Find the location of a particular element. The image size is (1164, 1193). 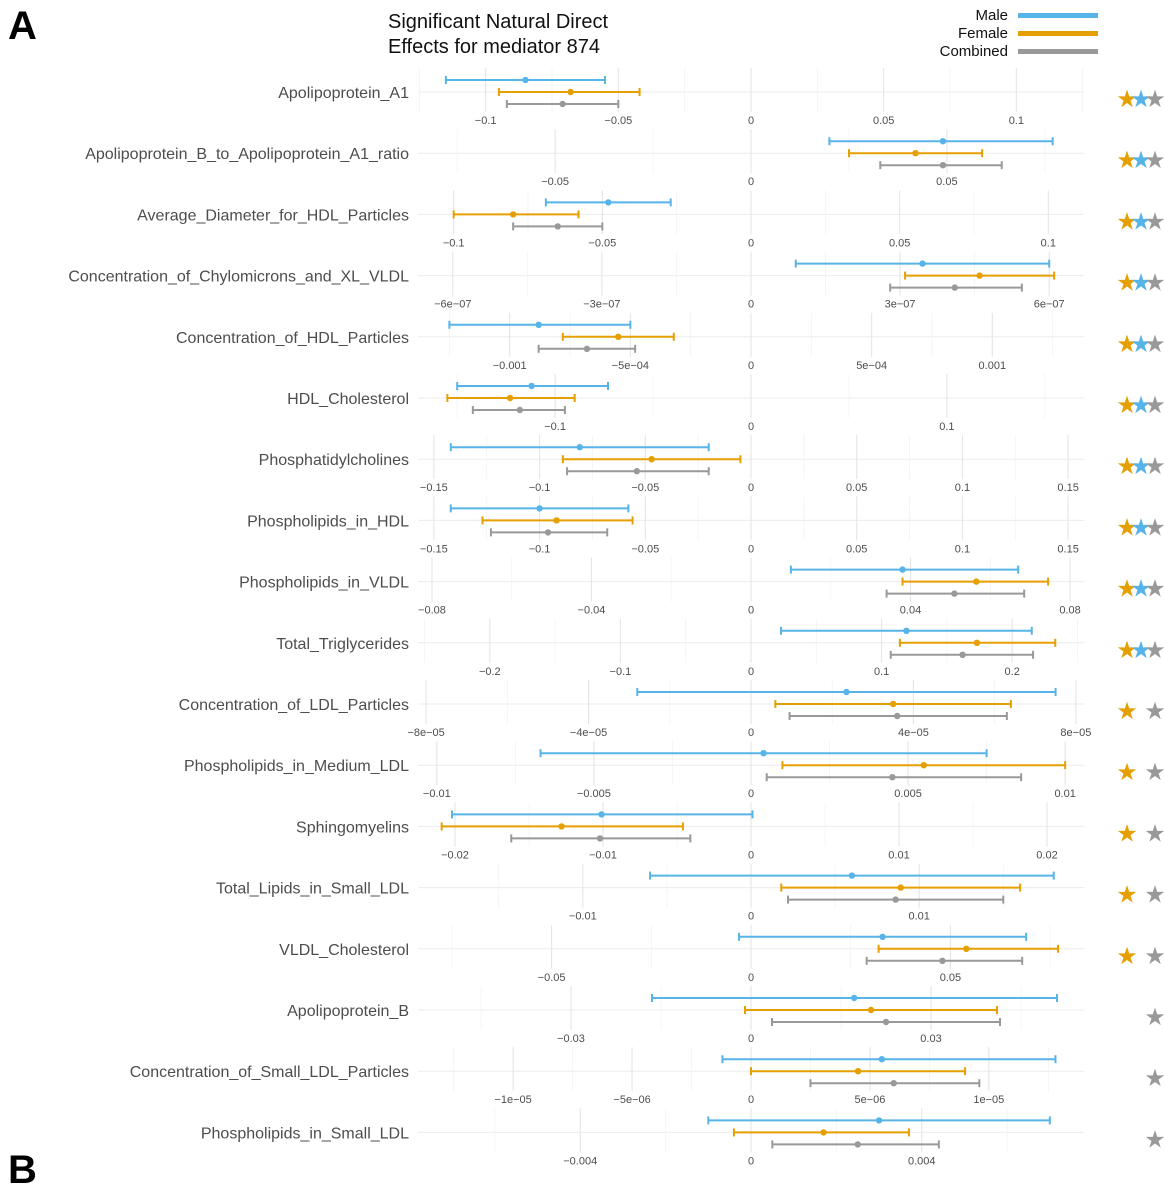

x-tick-label: 4e−05 is located at coordinates (913, 733).